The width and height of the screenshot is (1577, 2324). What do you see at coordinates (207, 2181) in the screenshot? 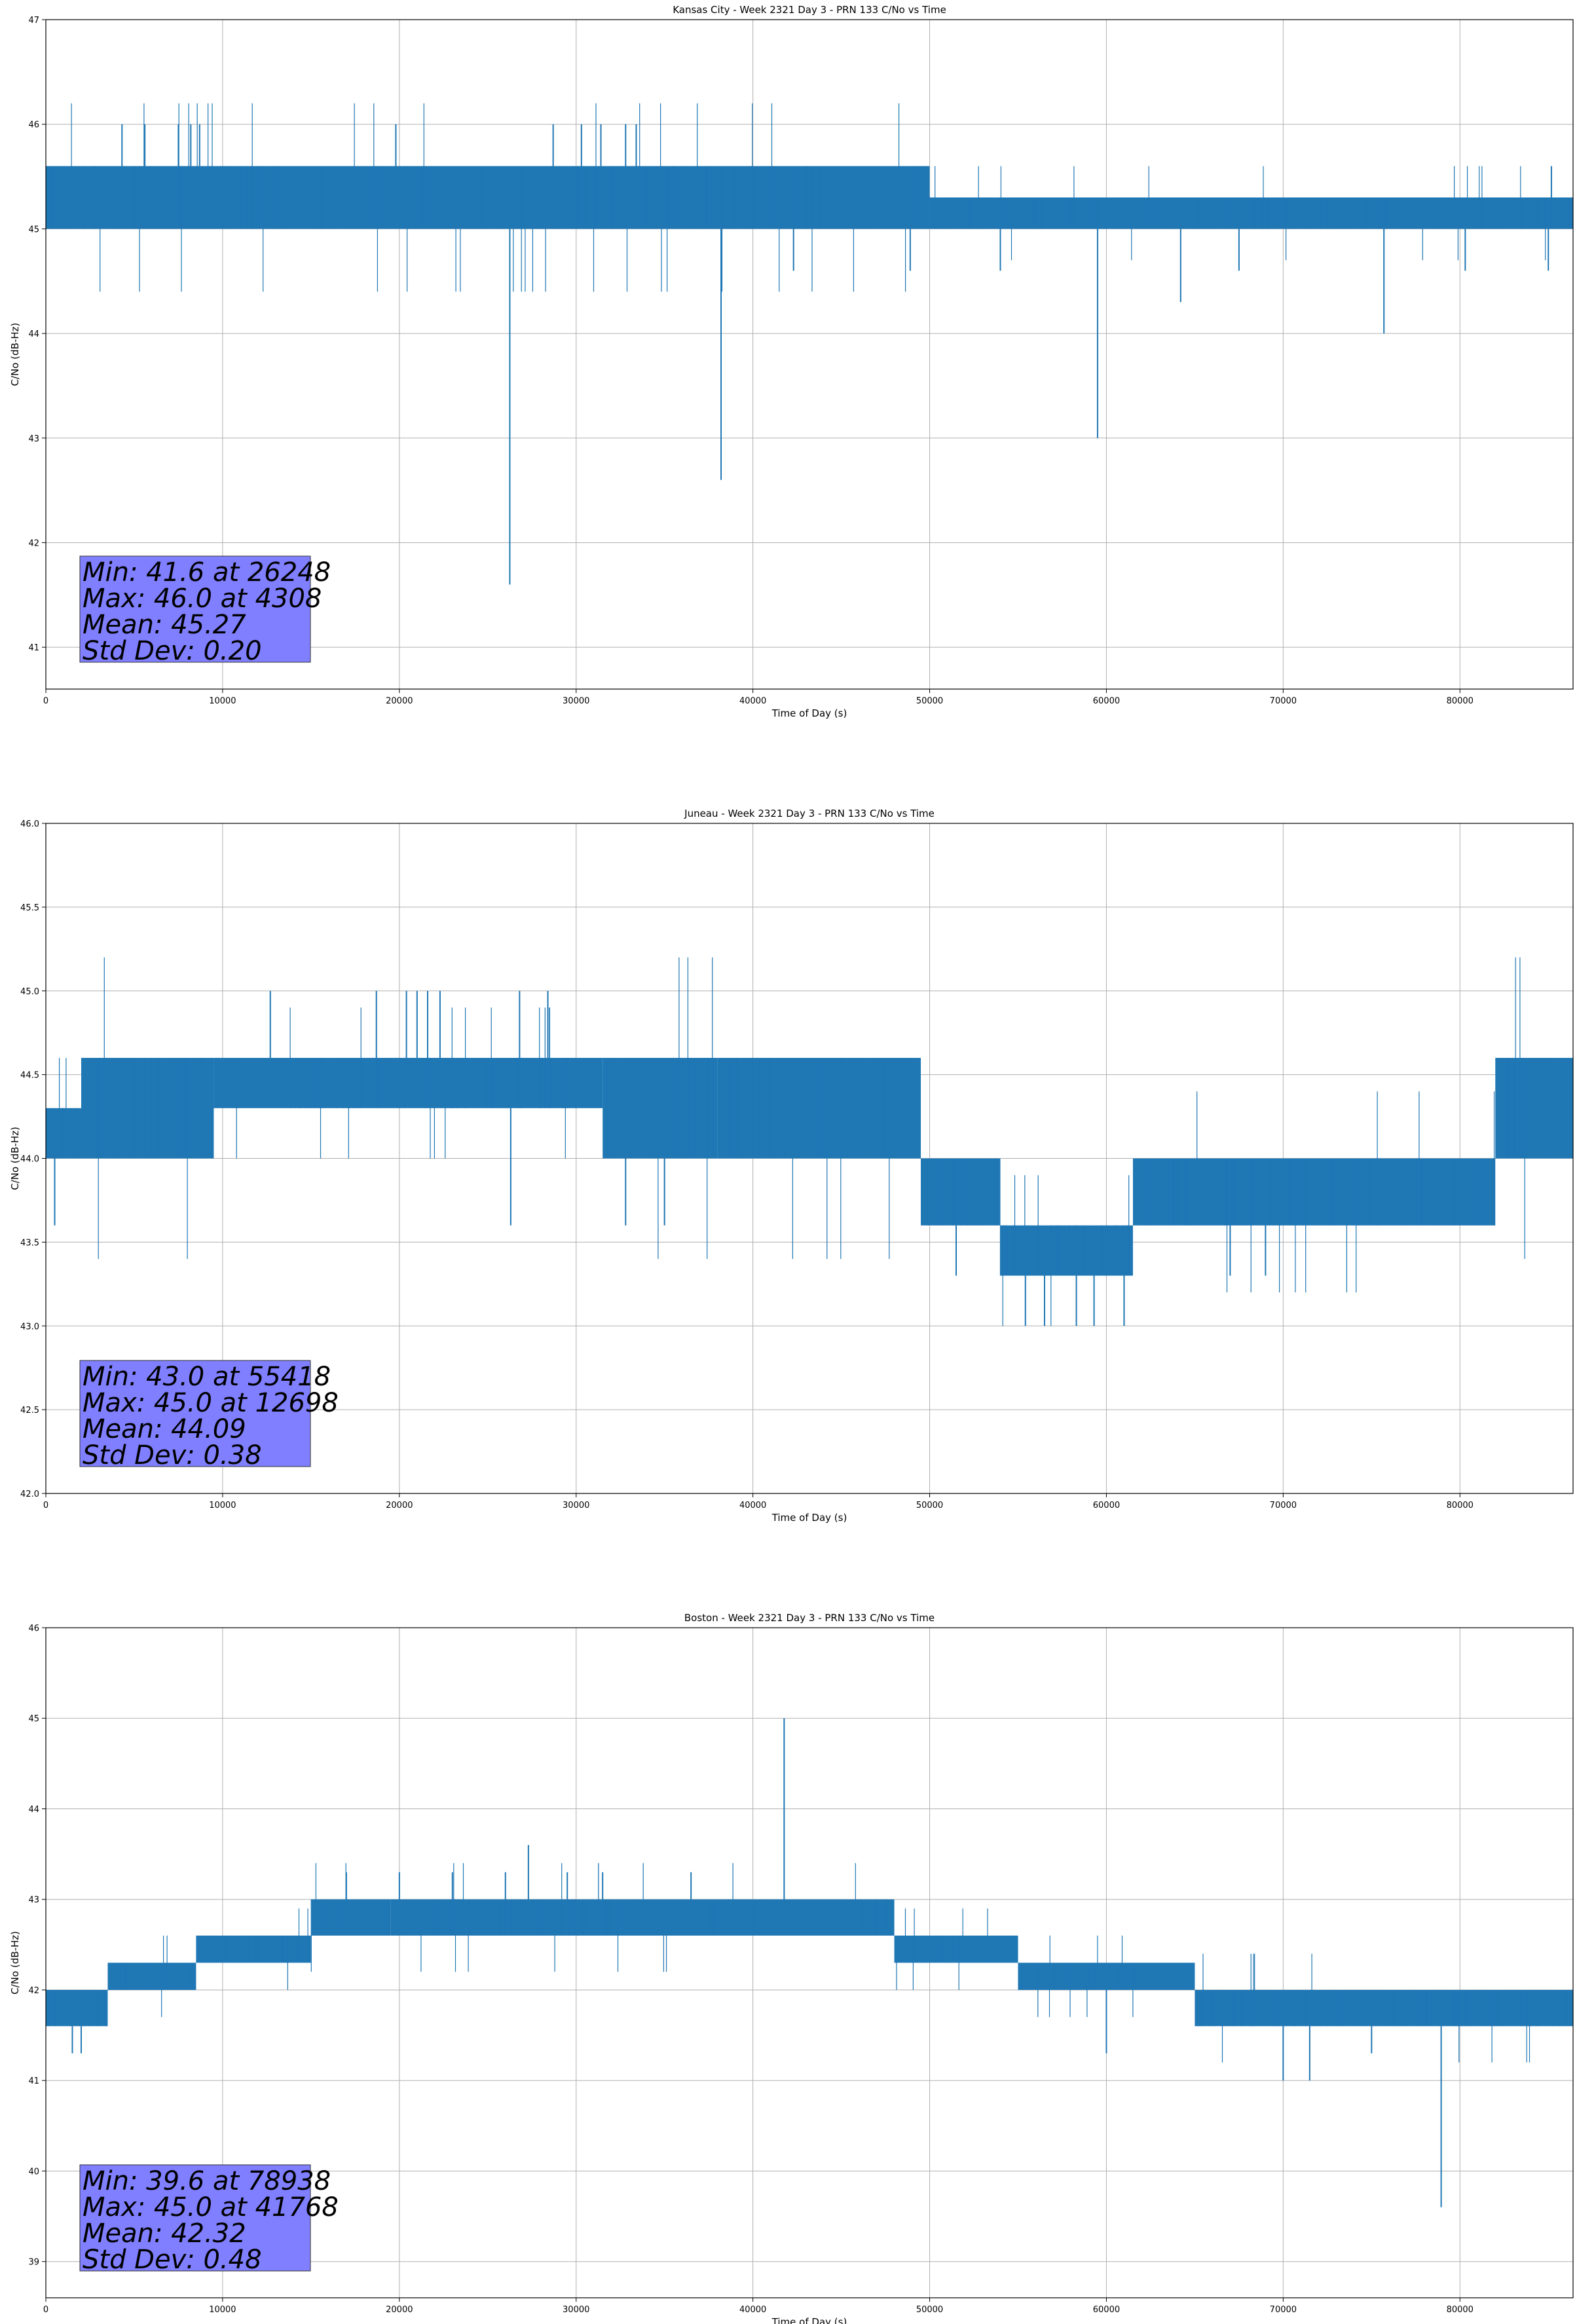
I see `stats-line: Min: 39.6 at 78938` at bounding box center [207, 2181].